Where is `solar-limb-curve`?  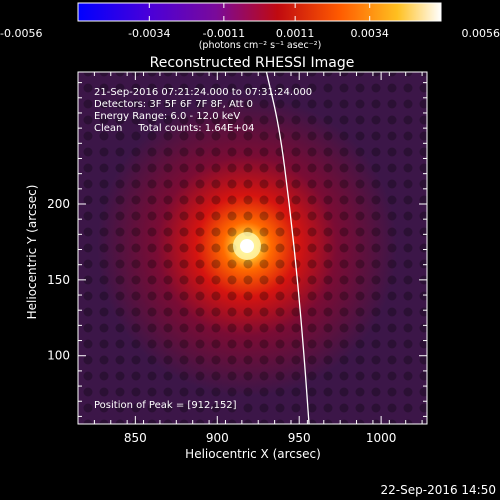 solar-limb-curve is located at coordinates (287, 248).